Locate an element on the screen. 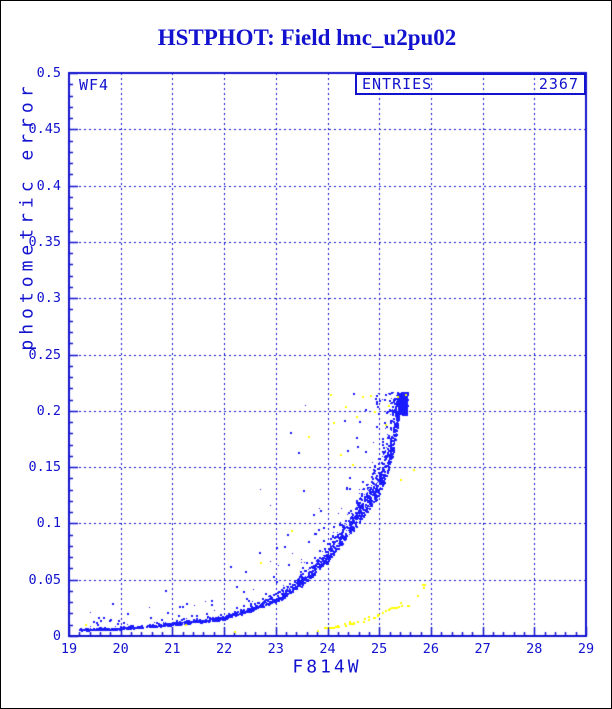 The height and width of the screenshot is (709, 612). x-tick-label: 29 is located at coordinates (586, 649).